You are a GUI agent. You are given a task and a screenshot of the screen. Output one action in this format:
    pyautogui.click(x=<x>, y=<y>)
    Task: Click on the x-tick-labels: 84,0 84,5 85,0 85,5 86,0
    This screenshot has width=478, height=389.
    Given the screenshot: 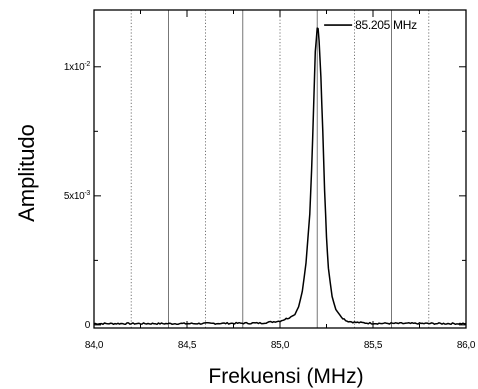 What is the action you would take?
    pyautogui.click(x=280, y=345)
    